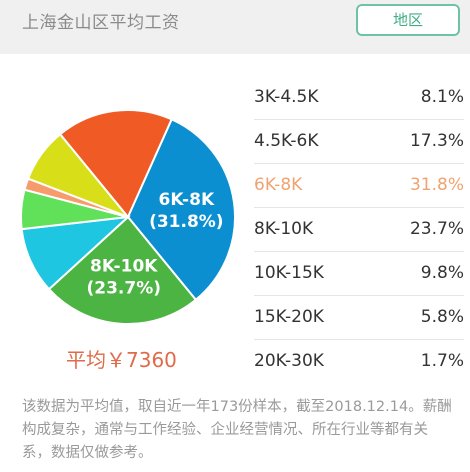 The height and width of the screenshot is (472, 470). What do you see at coordinates (436, 229) in the screenshot?
I see `legend-percent: 23.7%` at bounding box center [436, 229].